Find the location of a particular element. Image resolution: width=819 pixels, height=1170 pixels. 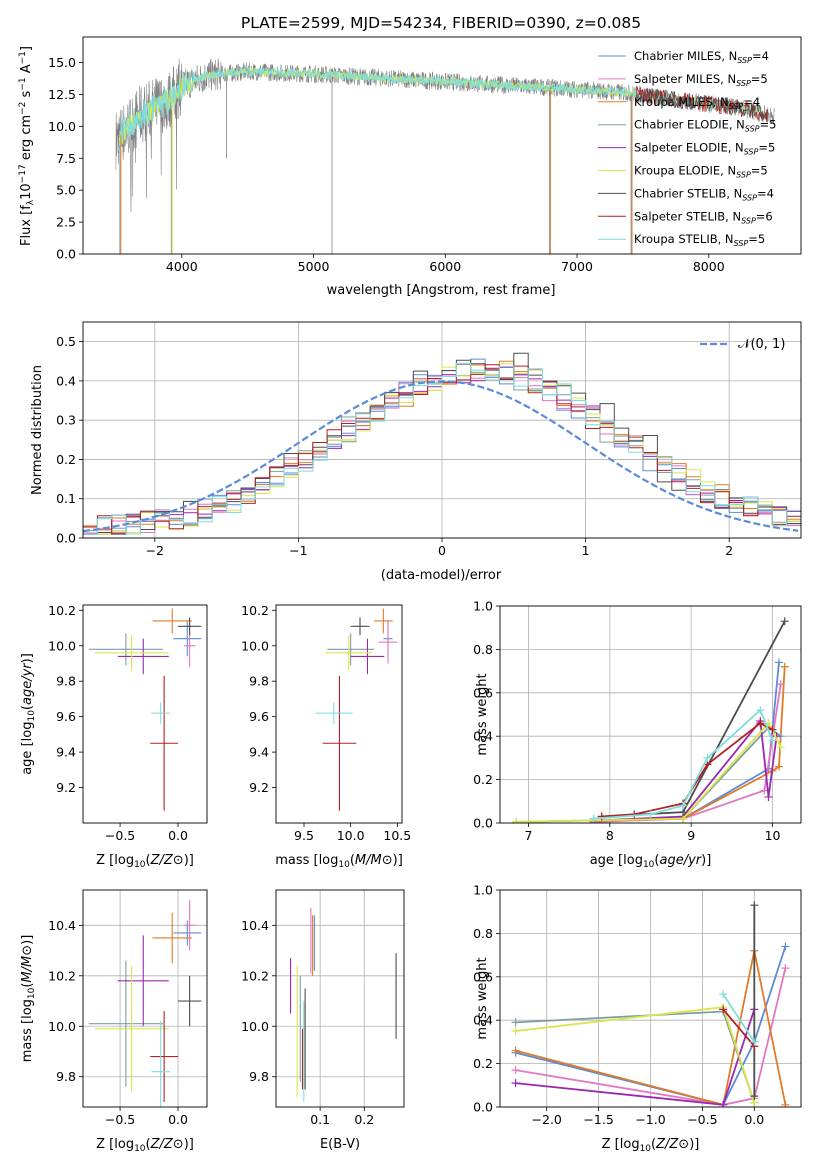

x-tick-label: −2.0 is located at coordinates (547, 1119).